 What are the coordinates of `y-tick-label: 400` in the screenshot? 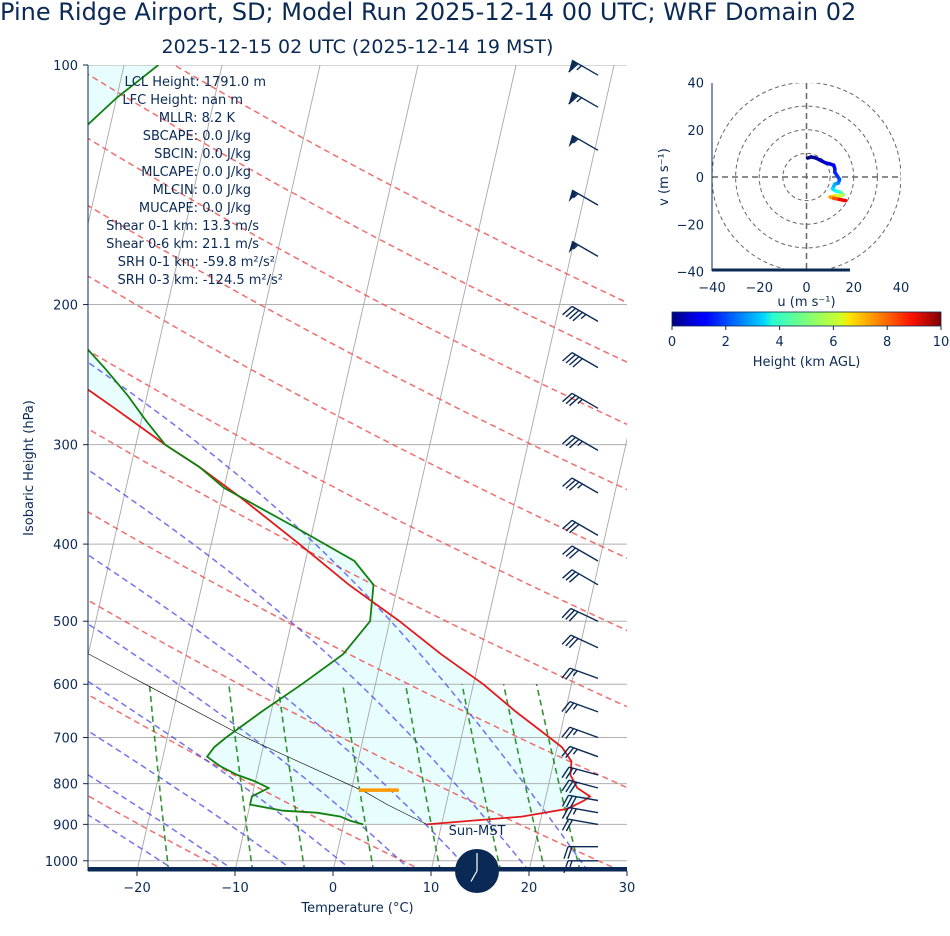 It's located at (65, 545).